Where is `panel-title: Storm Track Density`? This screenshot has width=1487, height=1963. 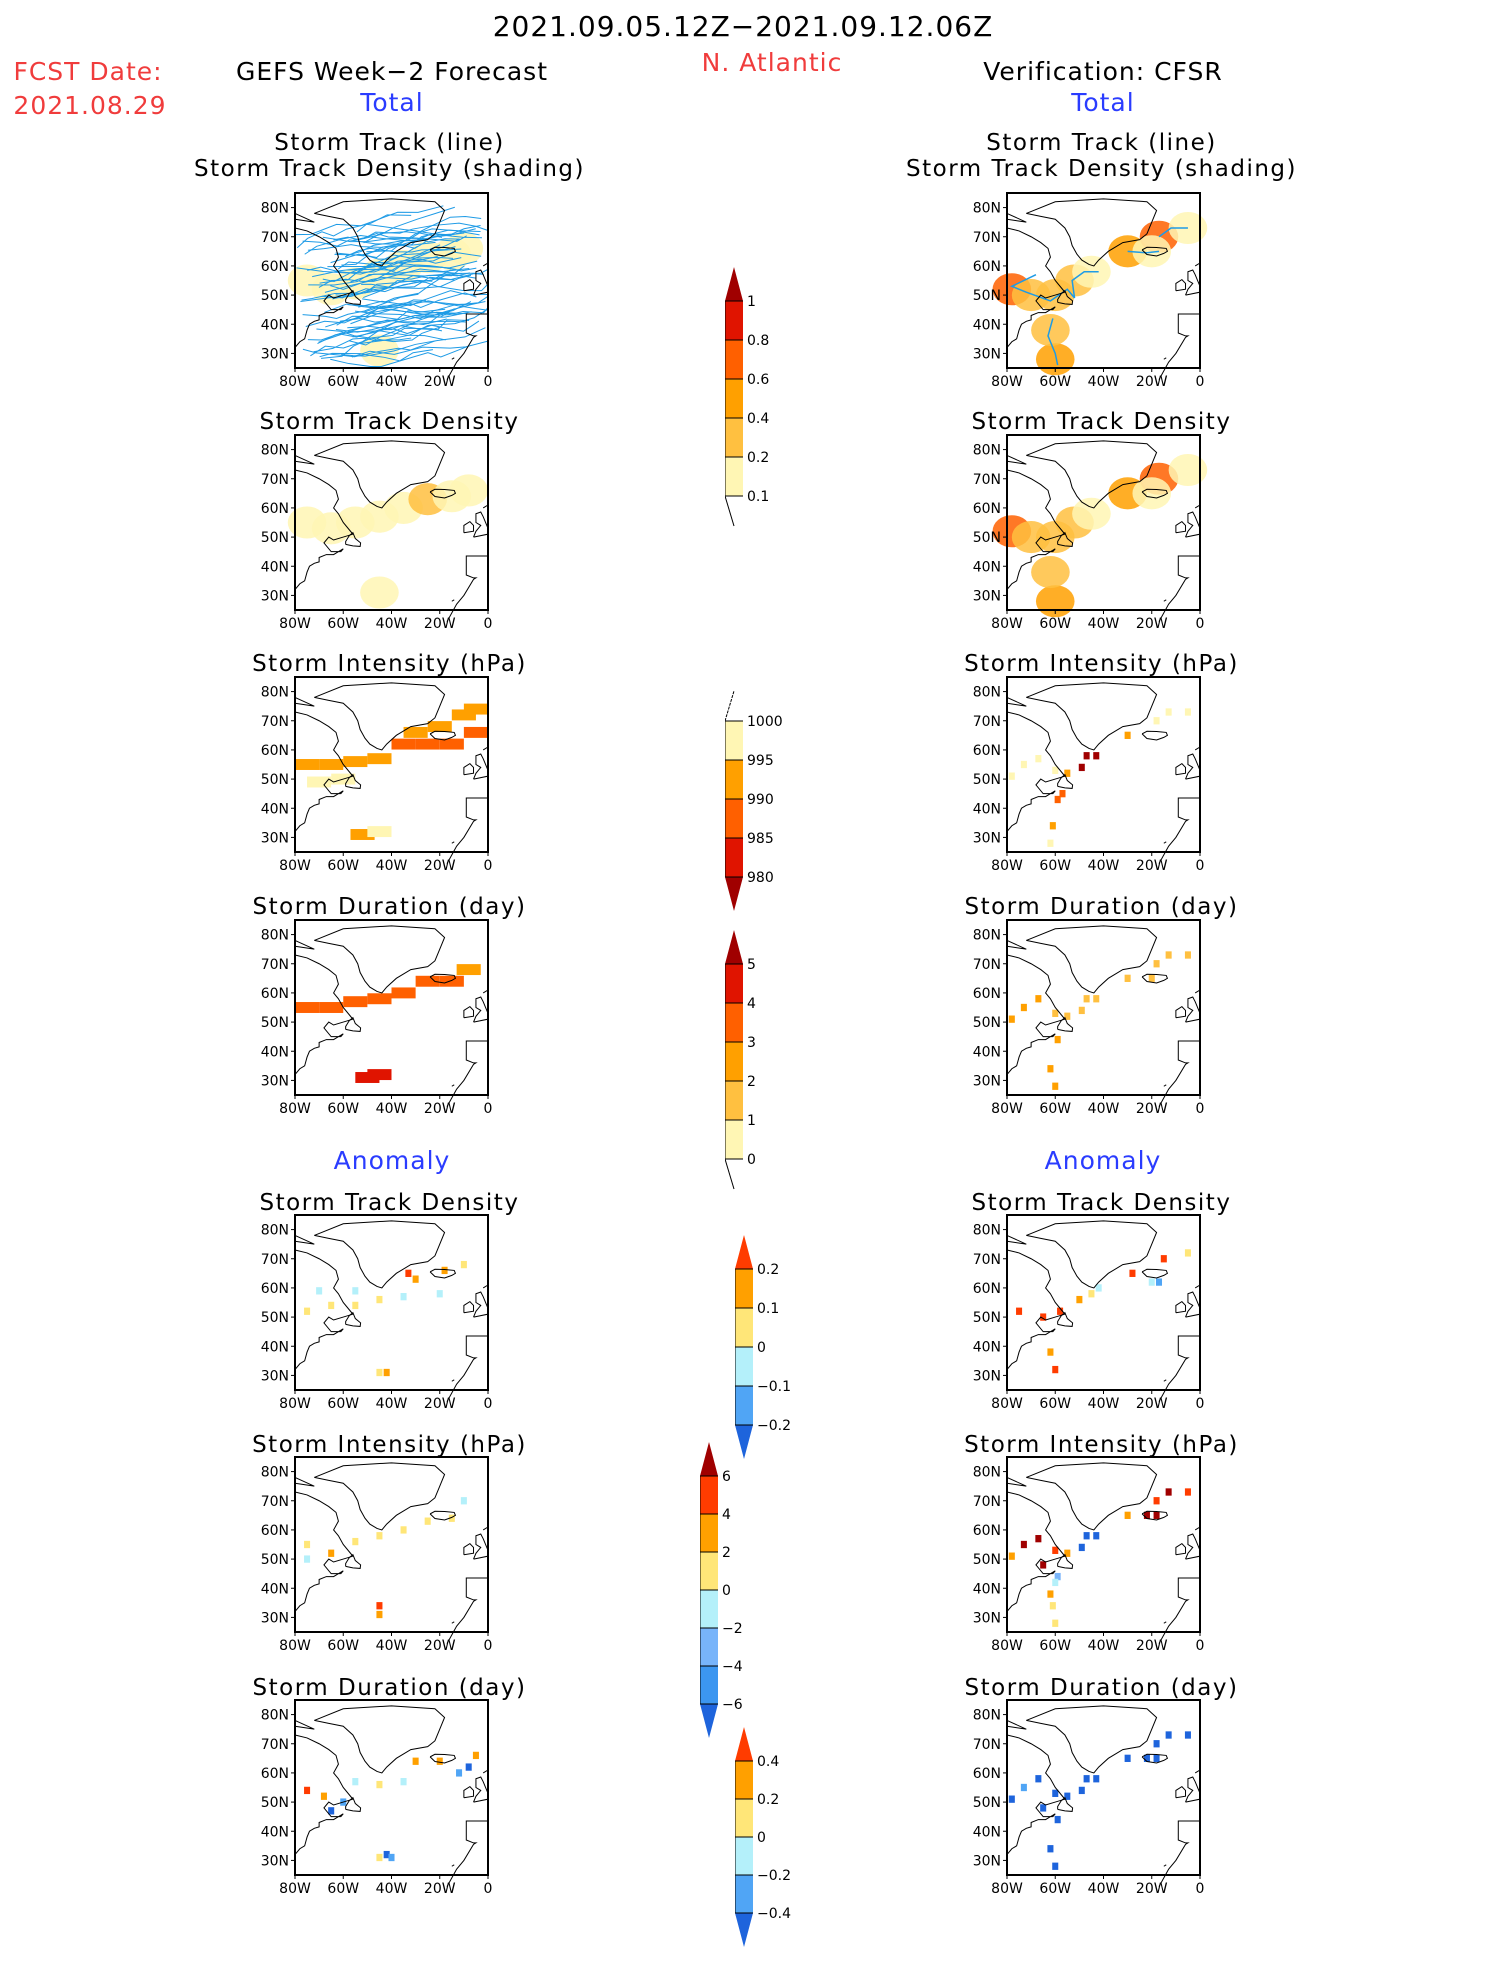 panel-title: Storm Track Density is located at coordinates (389, 422).